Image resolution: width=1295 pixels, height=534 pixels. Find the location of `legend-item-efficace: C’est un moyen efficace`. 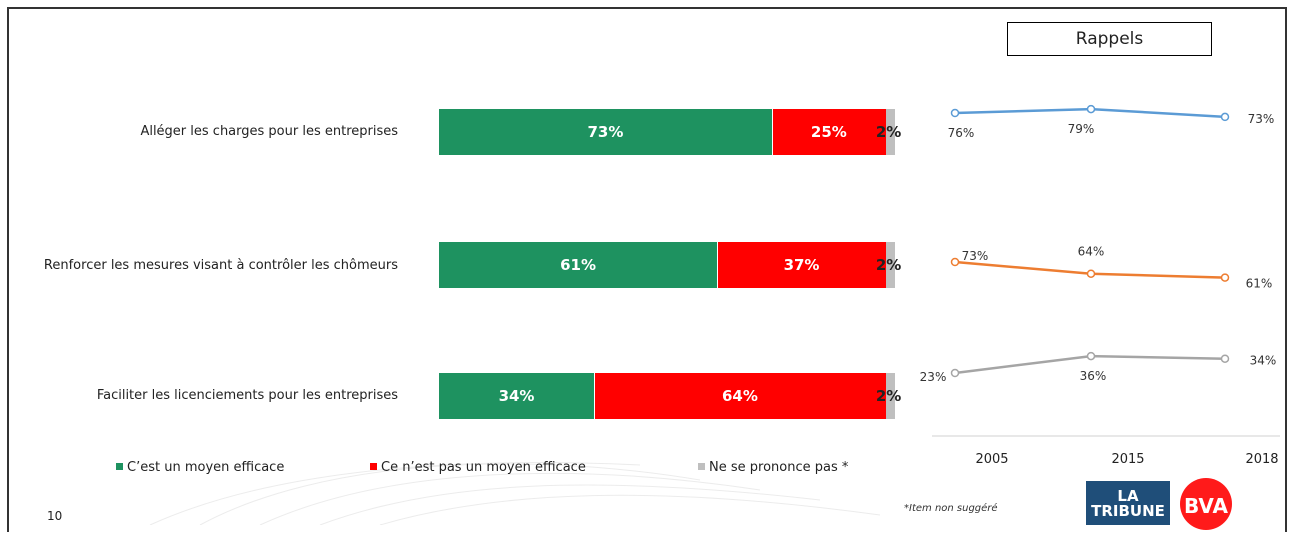

legend-item-efficace: C’est un moyen efficace is located at coordinates (200, 467).